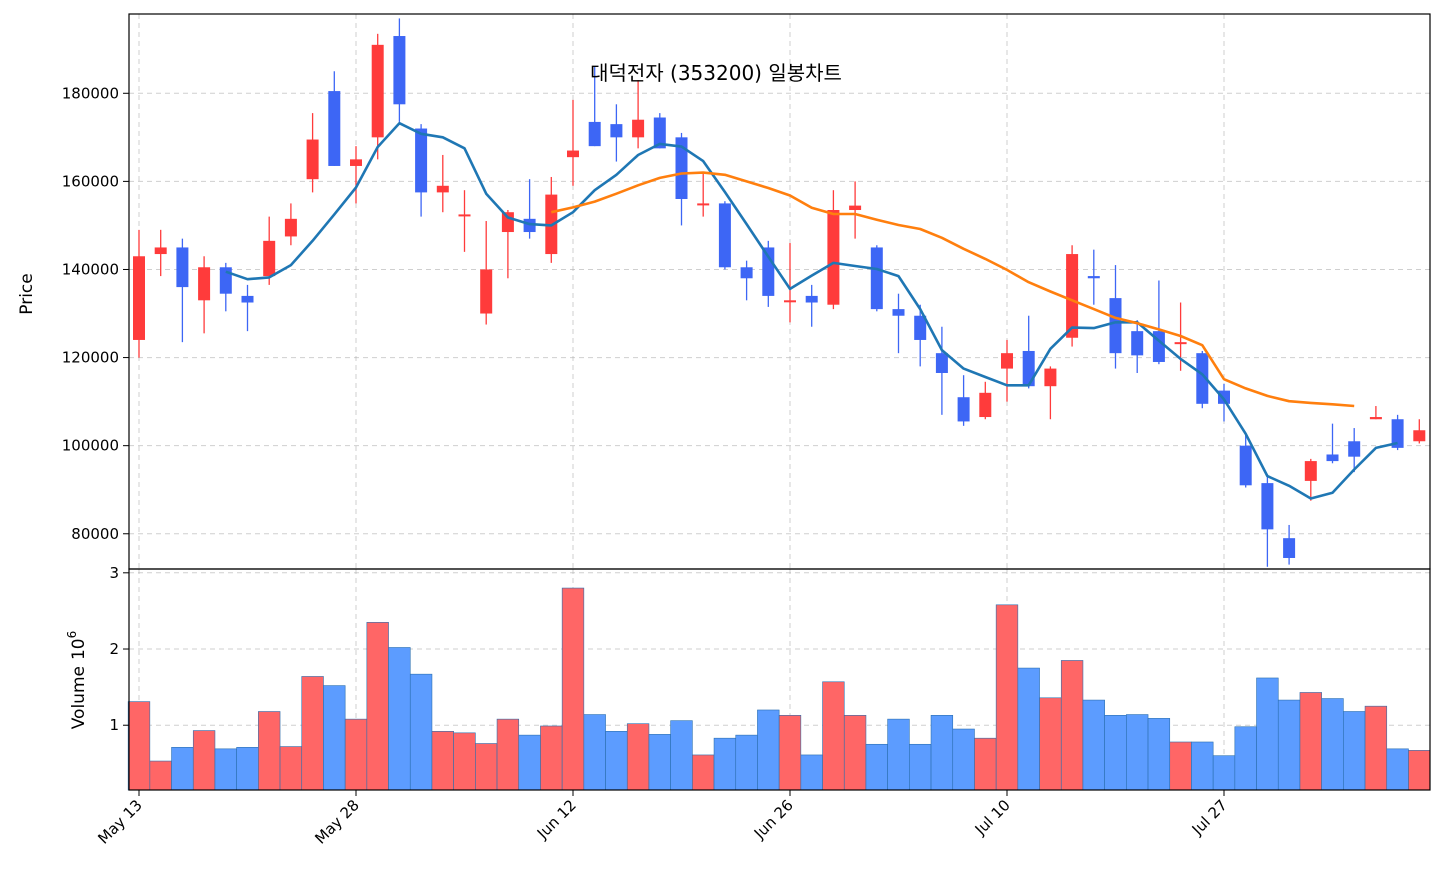  I want to click on x-tick-label: Jun 12, so click(556, 819).